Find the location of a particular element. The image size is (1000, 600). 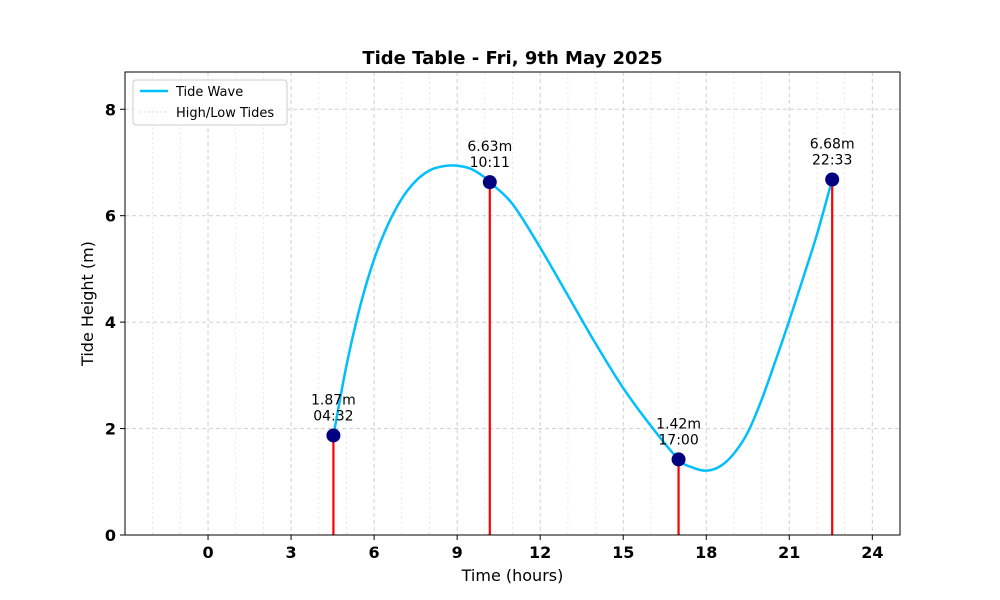

tide-height-label: 6.63m is located at coordinates (489, 147).